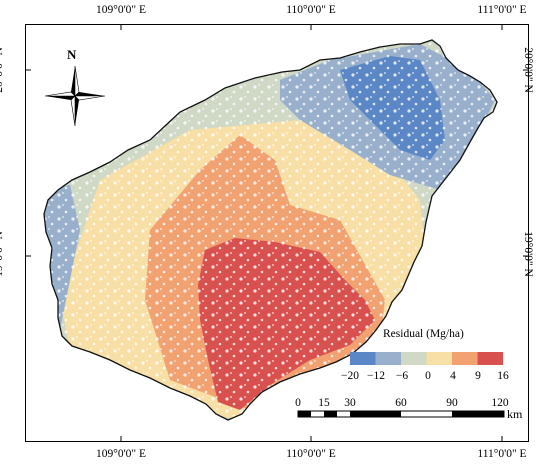  I want to click on lon-label-top-110: 110°0'0" E, so click(311, 10).